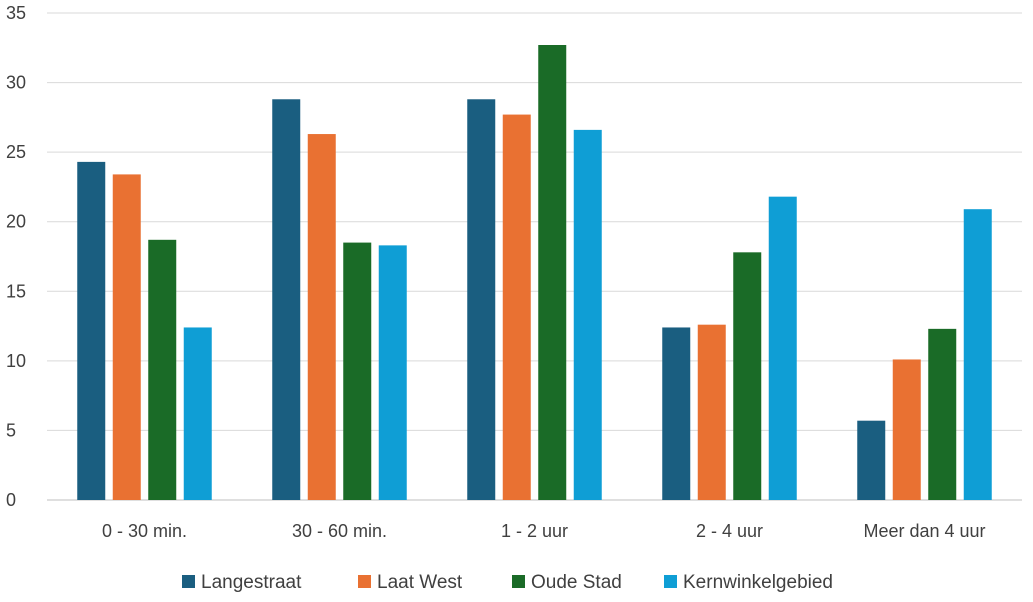 The width and height of the screenshot is (1033, 602). What do you see at coordinates (16, 13) in the screenshot?
I see `y-tick-label: 35` at bounding box center [16, 13].